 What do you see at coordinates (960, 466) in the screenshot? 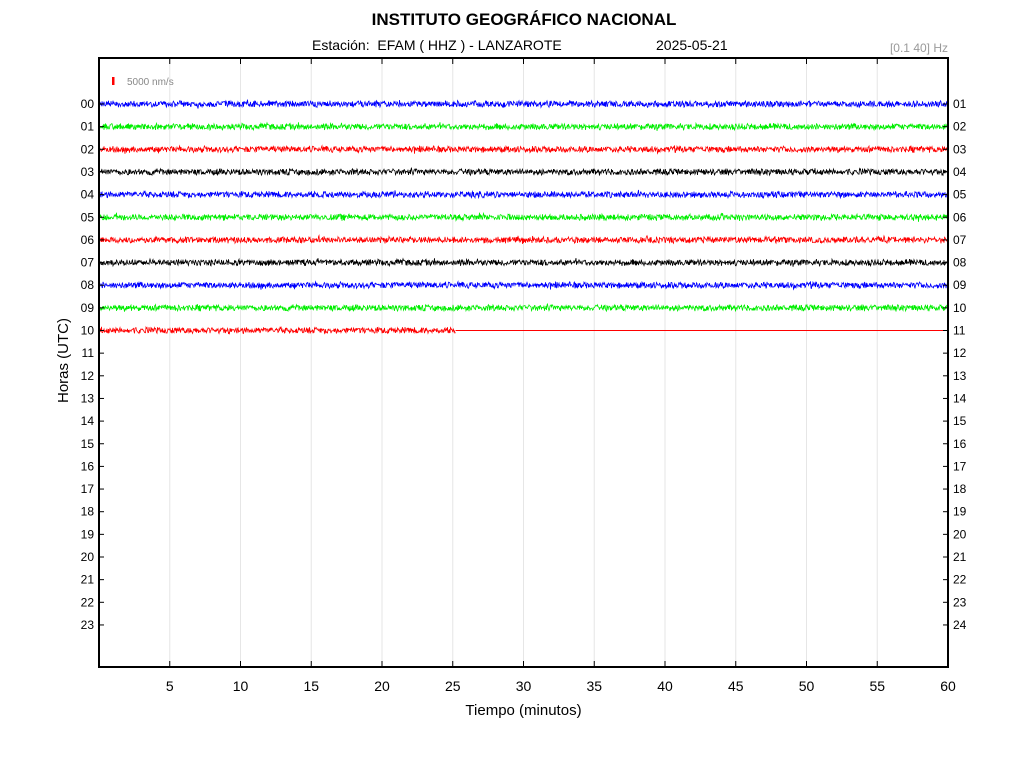
I see `y-tick-label-right: 17` at bounding box center [960, 466].